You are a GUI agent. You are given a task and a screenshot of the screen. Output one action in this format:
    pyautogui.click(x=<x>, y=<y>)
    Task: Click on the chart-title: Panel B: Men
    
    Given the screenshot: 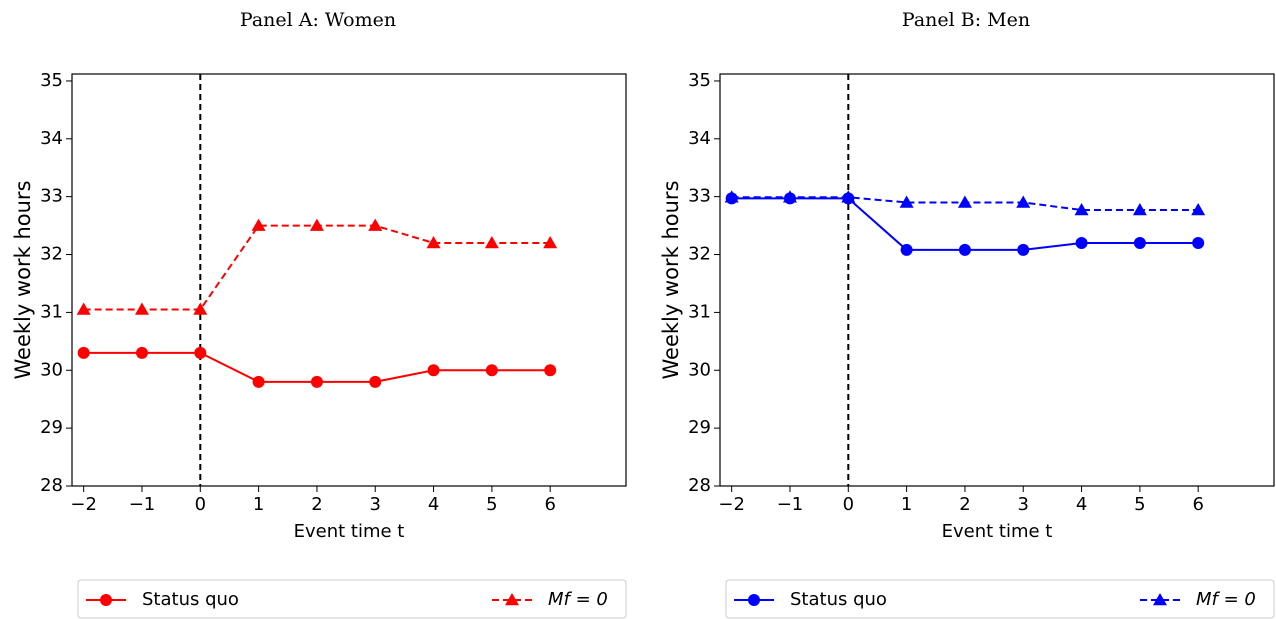 What is the action you would take?
    pyautogui.click(x=966, y=20)
    